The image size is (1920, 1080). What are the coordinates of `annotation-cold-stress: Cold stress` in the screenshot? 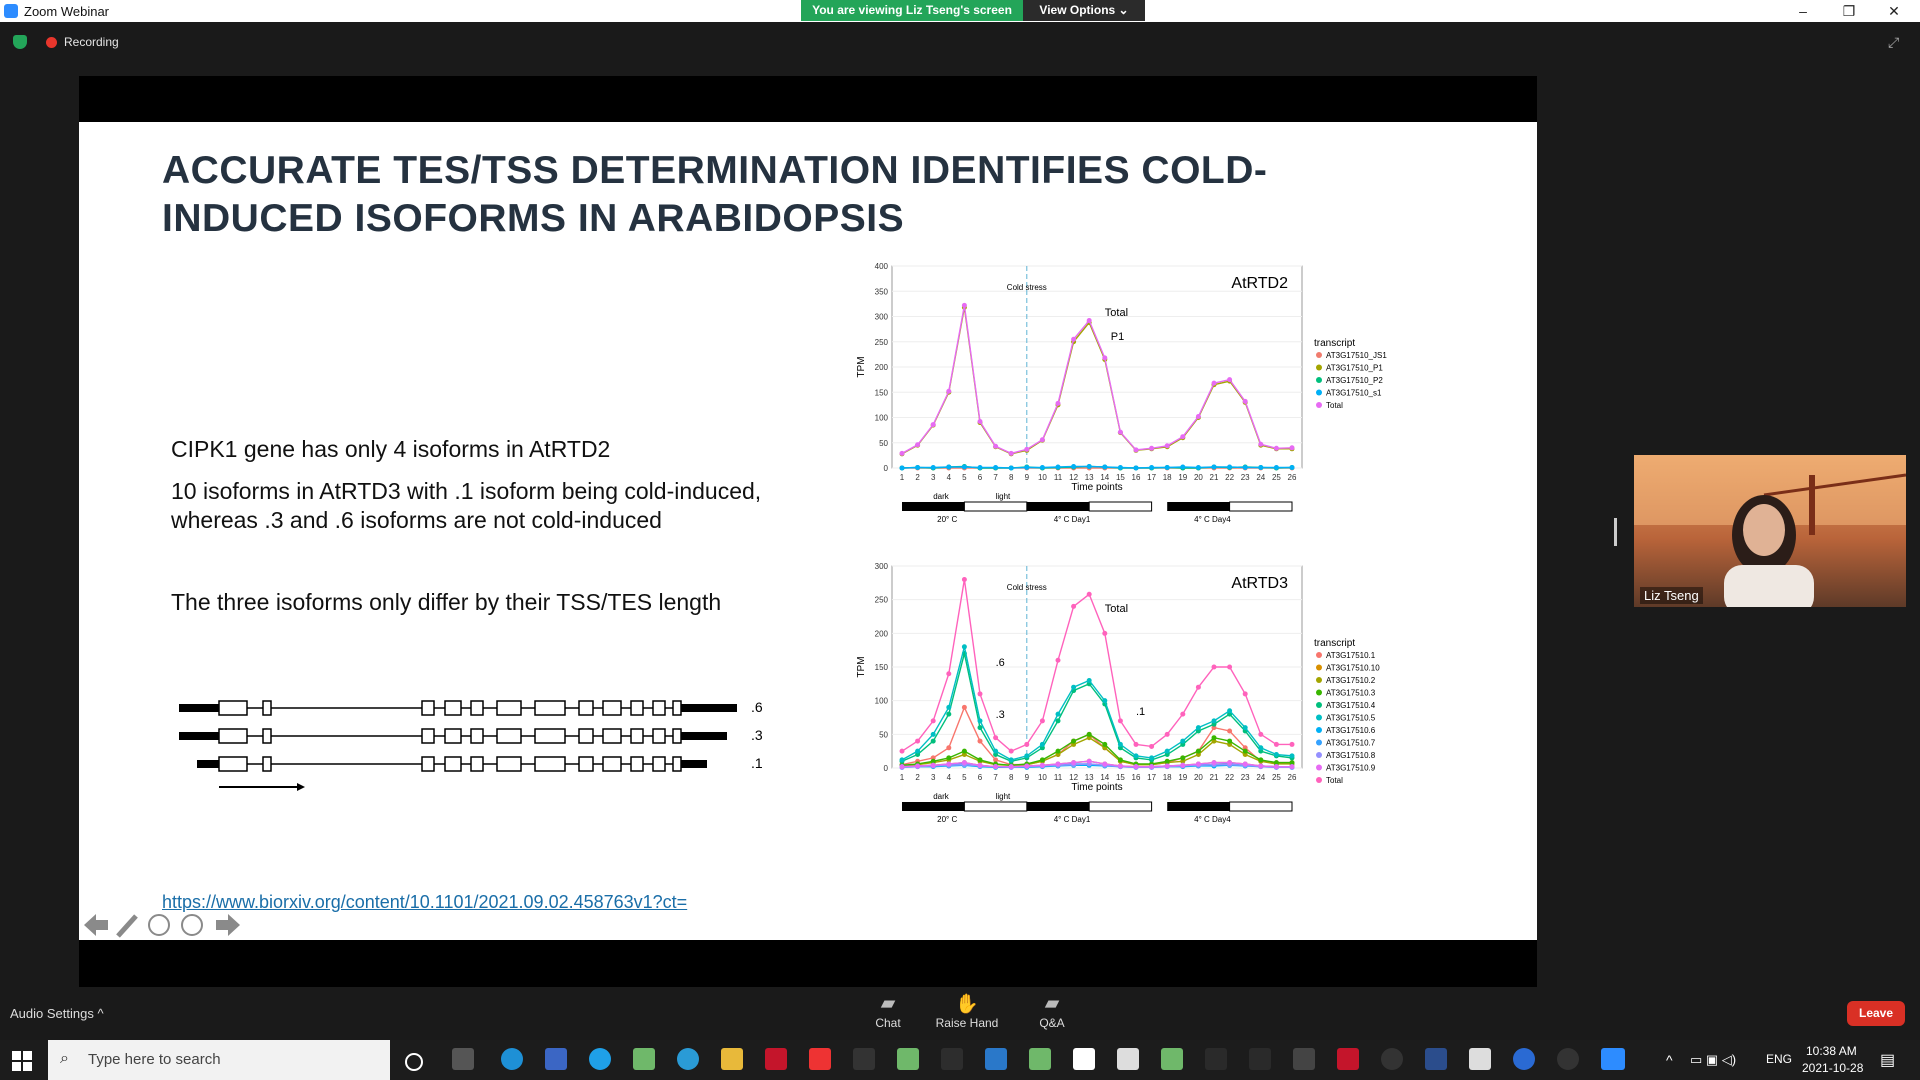 It's located at (1027, 587).